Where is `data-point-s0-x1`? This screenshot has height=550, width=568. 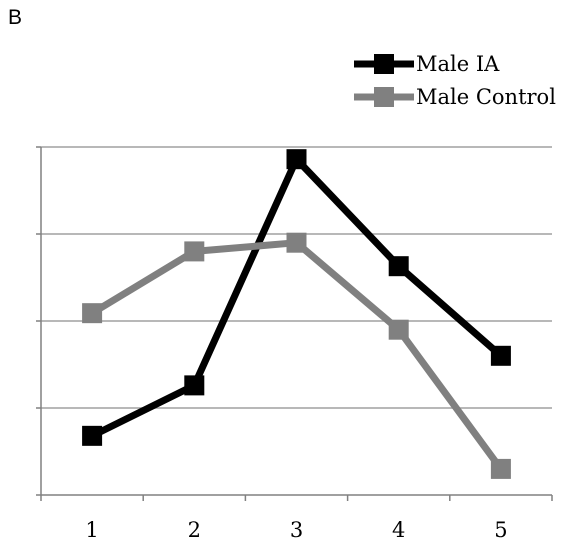
data-point-s0-x1 is located at coordinates (92, 435).